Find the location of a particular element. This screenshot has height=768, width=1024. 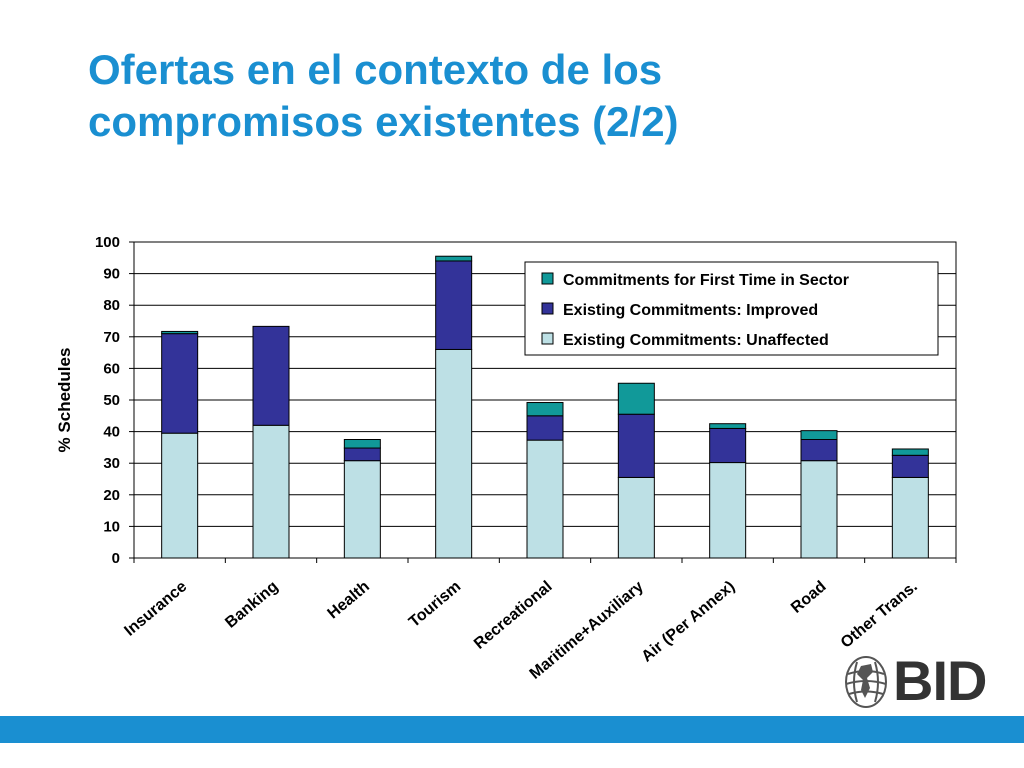

y-tick-label: 90 is located at coordinates (111, 274).